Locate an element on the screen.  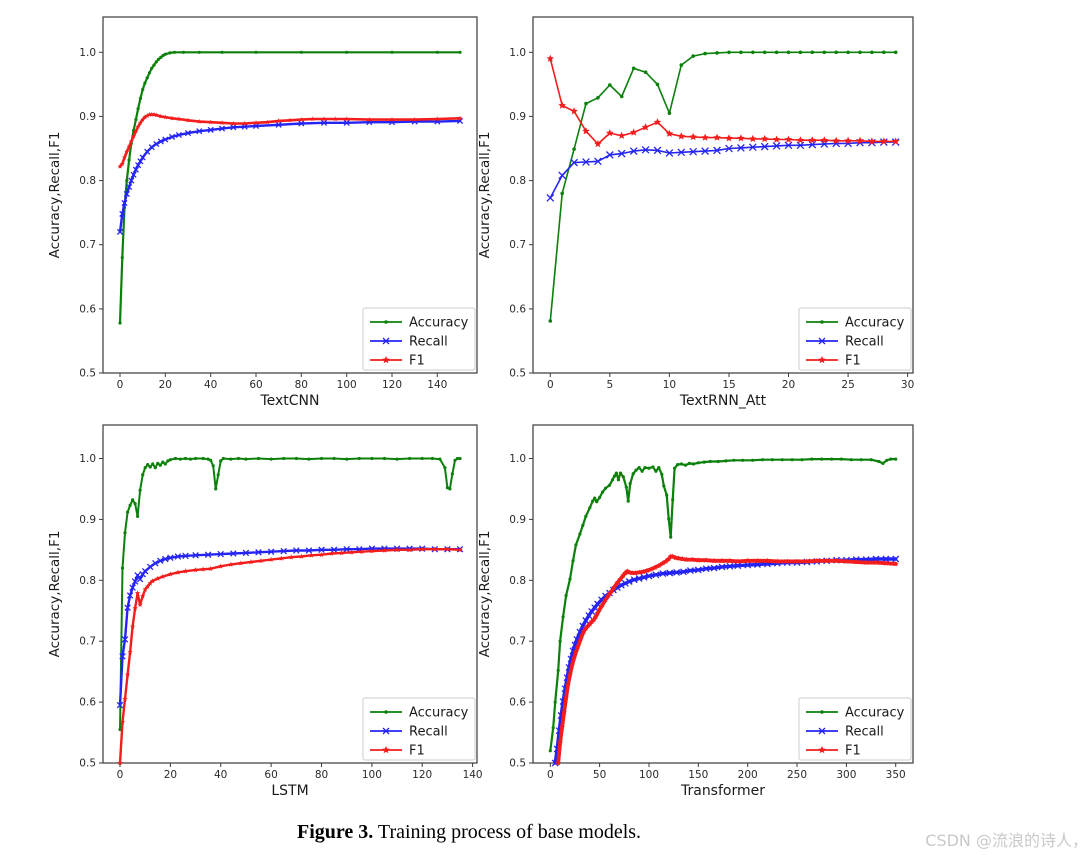
svg-text: 150 is located at coordinates (698, 775).